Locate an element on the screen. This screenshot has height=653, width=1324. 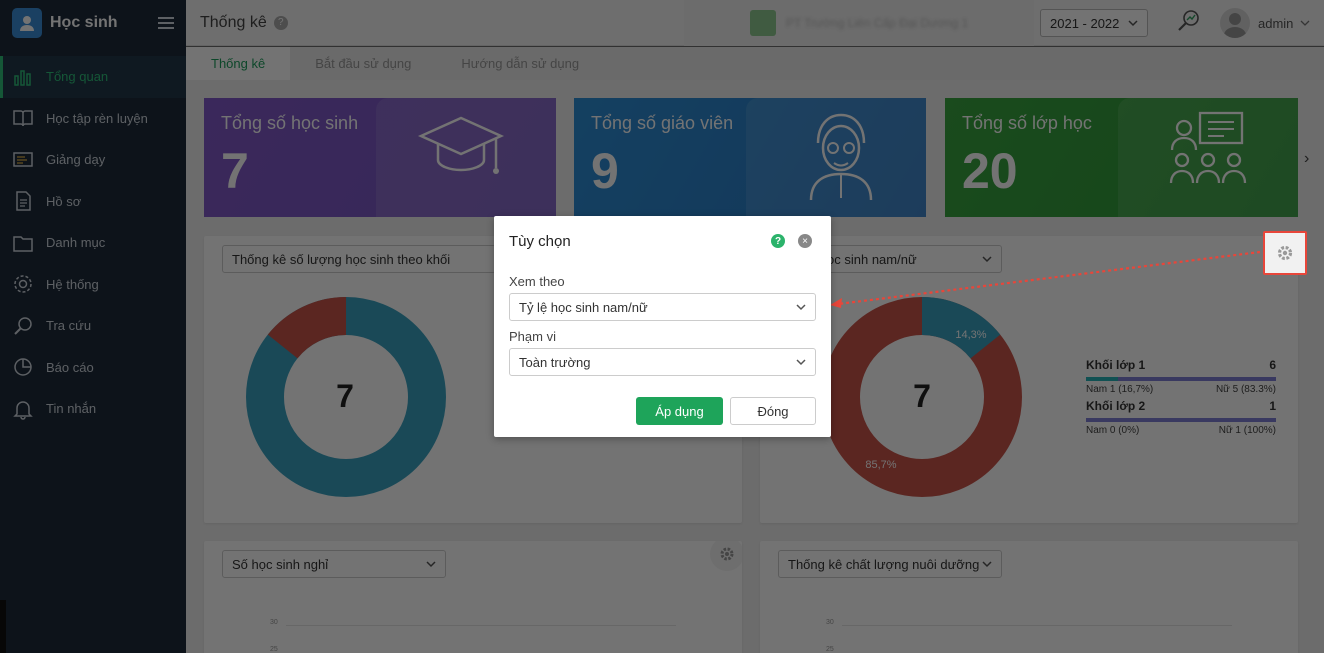
dialog-title: Tùy chọn is located at coordinates (540, 241).